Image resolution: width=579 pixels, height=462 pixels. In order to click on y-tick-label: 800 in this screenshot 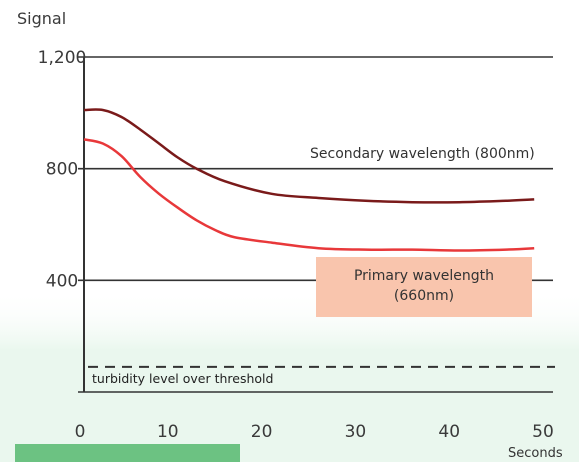, I will do `click(62, 170)`.